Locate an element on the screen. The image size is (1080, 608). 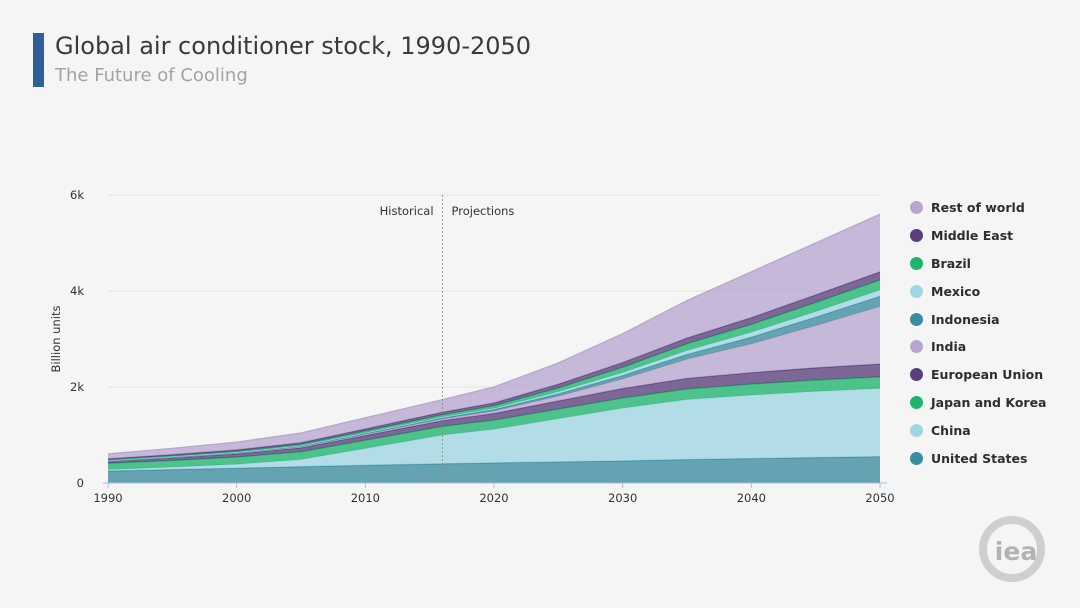
historical-label: Historical is located at coordinates (407, 211).